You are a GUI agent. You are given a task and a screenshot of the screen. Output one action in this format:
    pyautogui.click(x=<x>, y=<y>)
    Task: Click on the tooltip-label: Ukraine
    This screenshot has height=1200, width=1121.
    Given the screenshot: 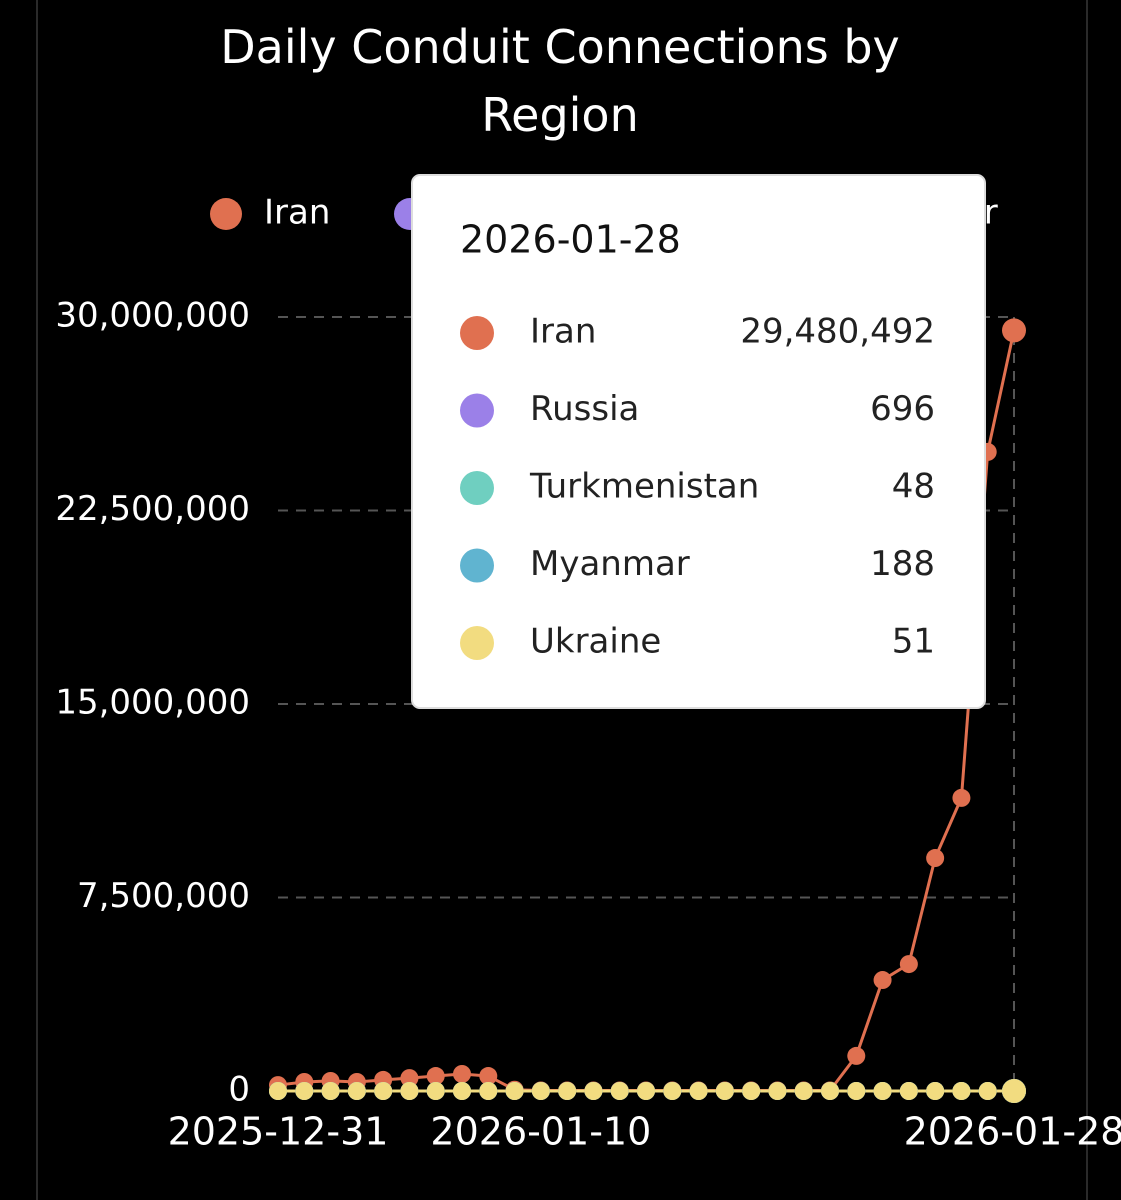 What is the action you would take?
    pyautogui.click(x=595, y=642)
    